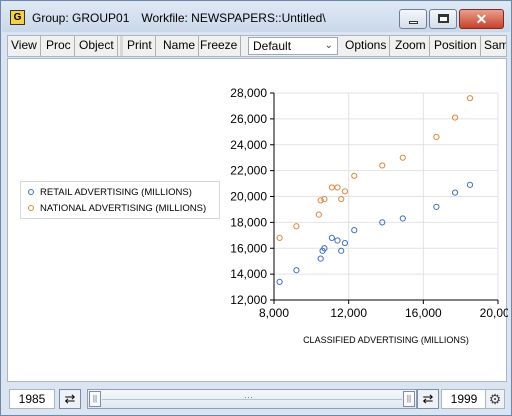  I want to click on toolbar-separator, so click(121, 46).